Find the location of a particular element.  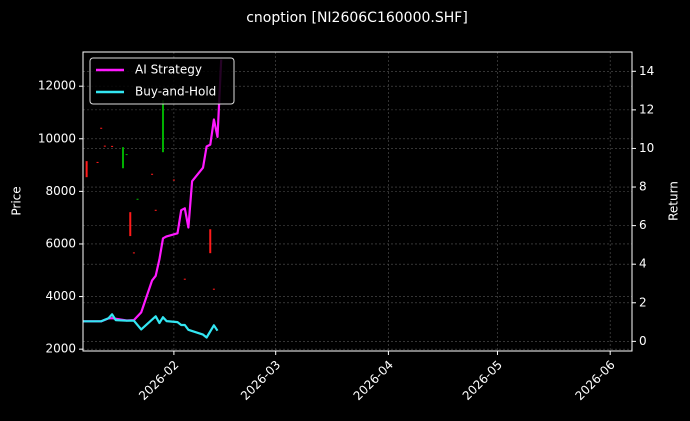

y-tick-label: 4000 is located at coordinates (60, 296).